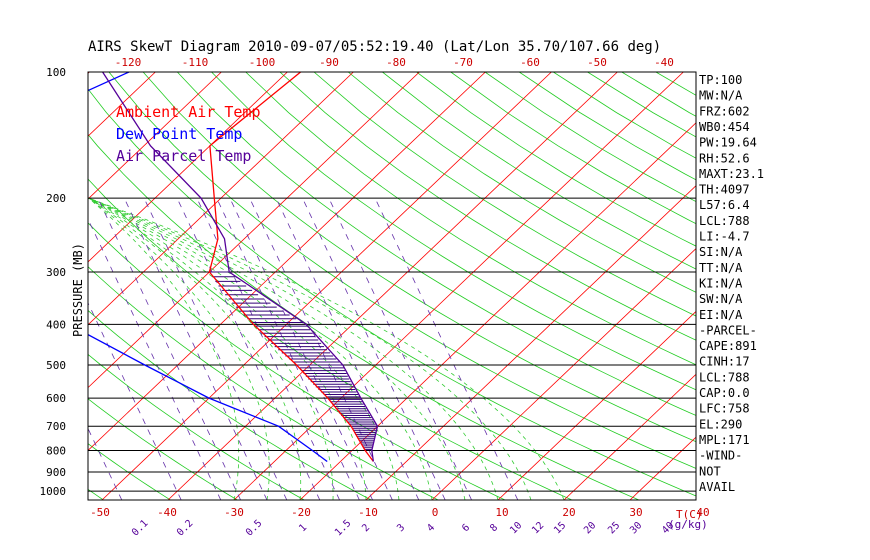  Describe the element at coordinates (463, 62) in the screenshot. I see `top-temp-tick-label: -70` at that location.